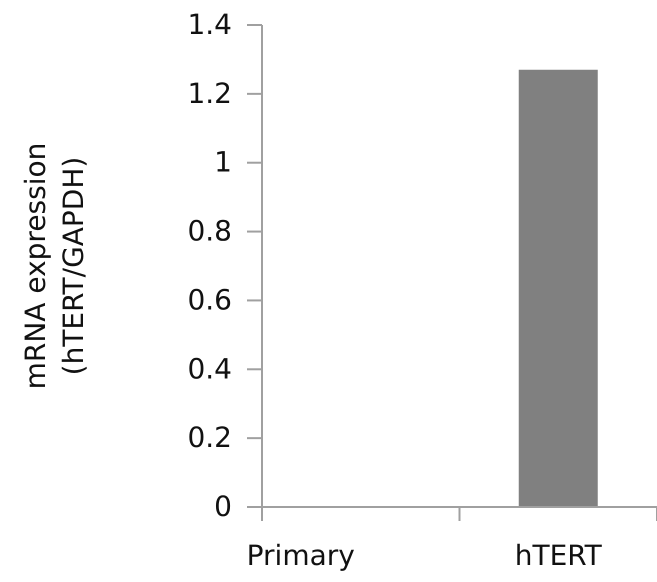 The width and height of the screenshot is (657, 582). What do you see at coordinates (209, 369) in the screenshot?
I see `y-tick-label: 0.4` at bounding box center [209, 369].